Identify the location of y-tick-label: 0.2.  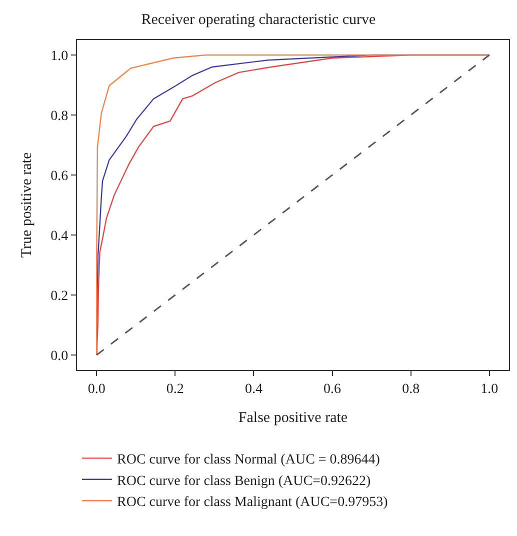
(59, 296).